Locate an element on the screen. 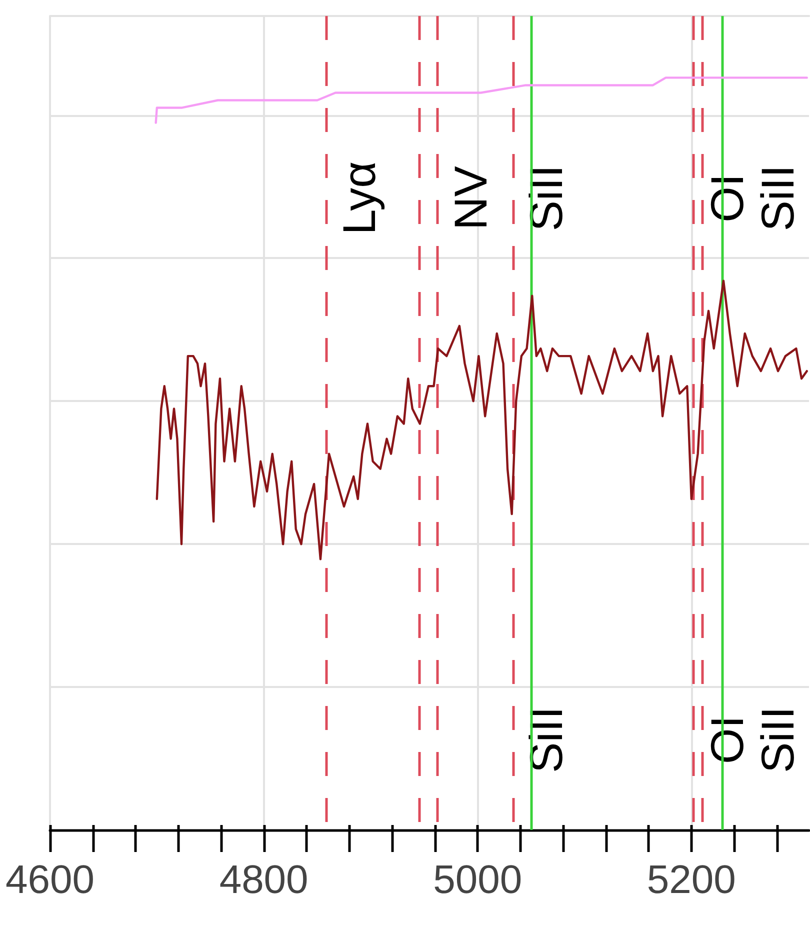  annotation: NV is located at coordinates (470, 198).